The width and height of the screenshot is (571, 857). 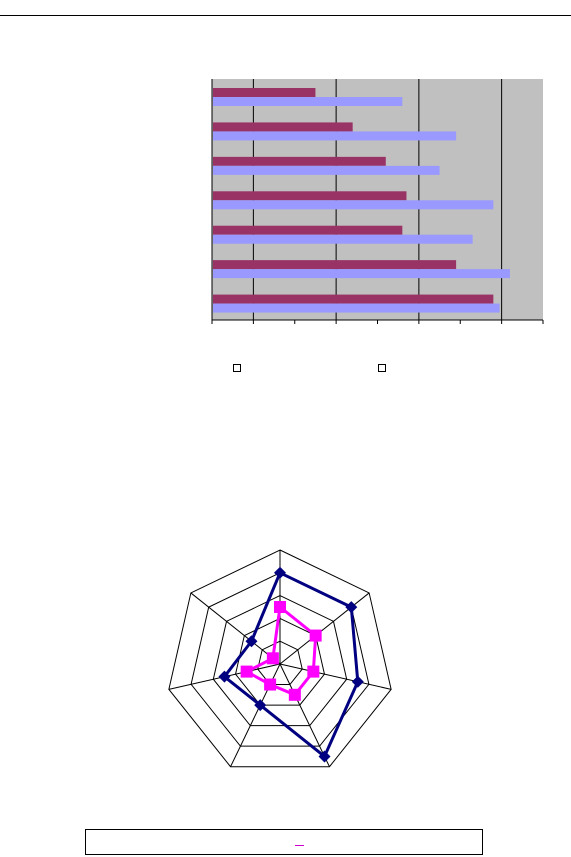 What do you see at coordinates (299, 845) in the screenshot?
I see `footer-link-mark` at bounding box center [299, 845].